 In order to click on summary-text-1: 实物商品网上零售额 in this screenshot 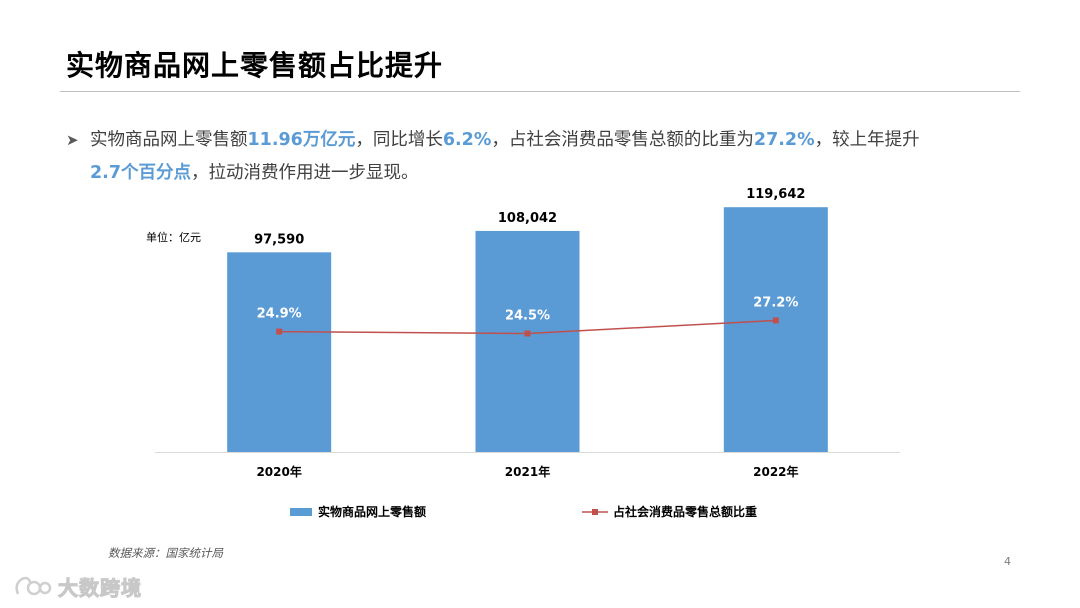, I will do `click(169, 140)`.